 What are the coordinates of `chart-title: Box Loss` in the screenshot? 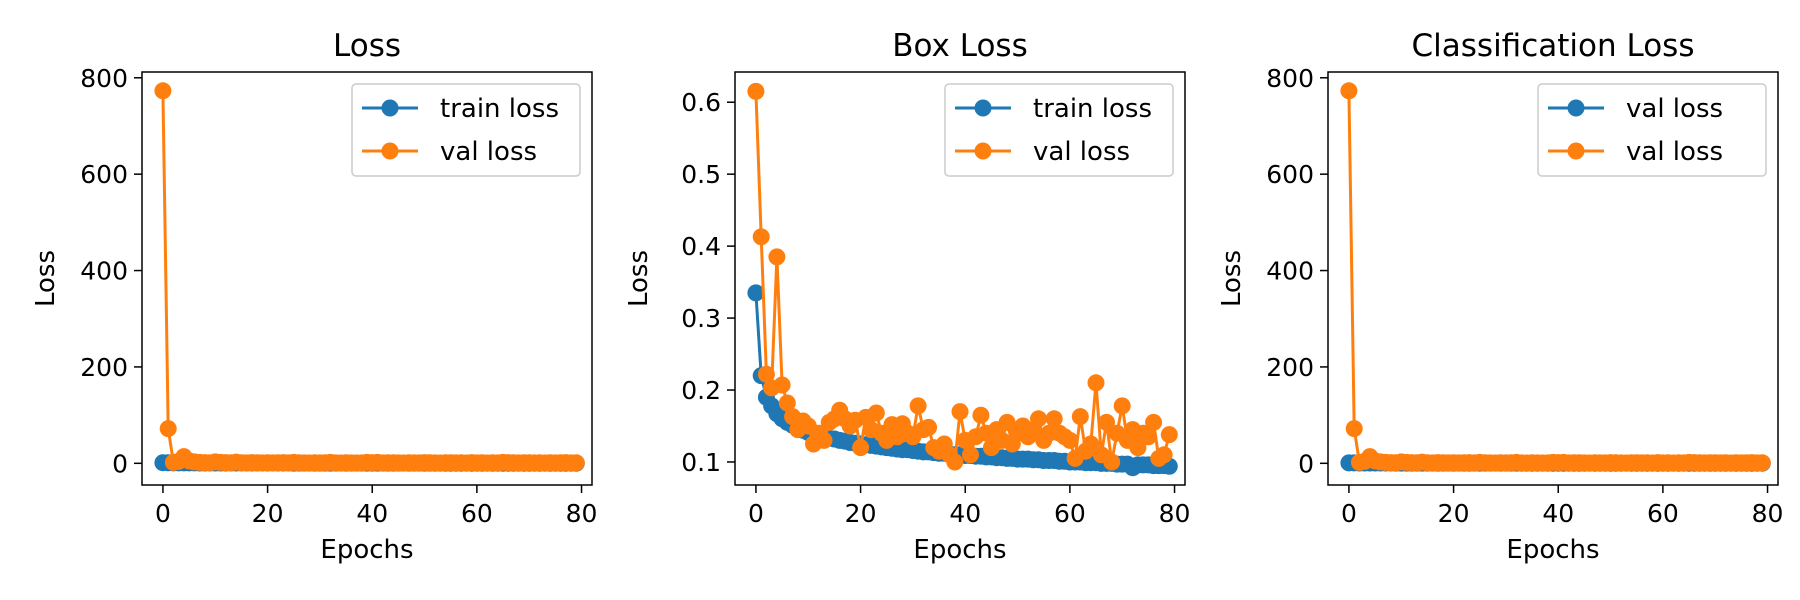 It's located at (959, 46).